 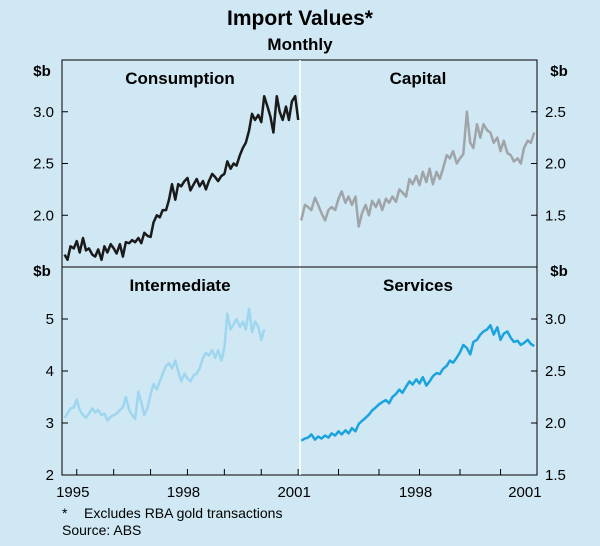 I want to click on footnote-star: *, so click(x=65, y=513).